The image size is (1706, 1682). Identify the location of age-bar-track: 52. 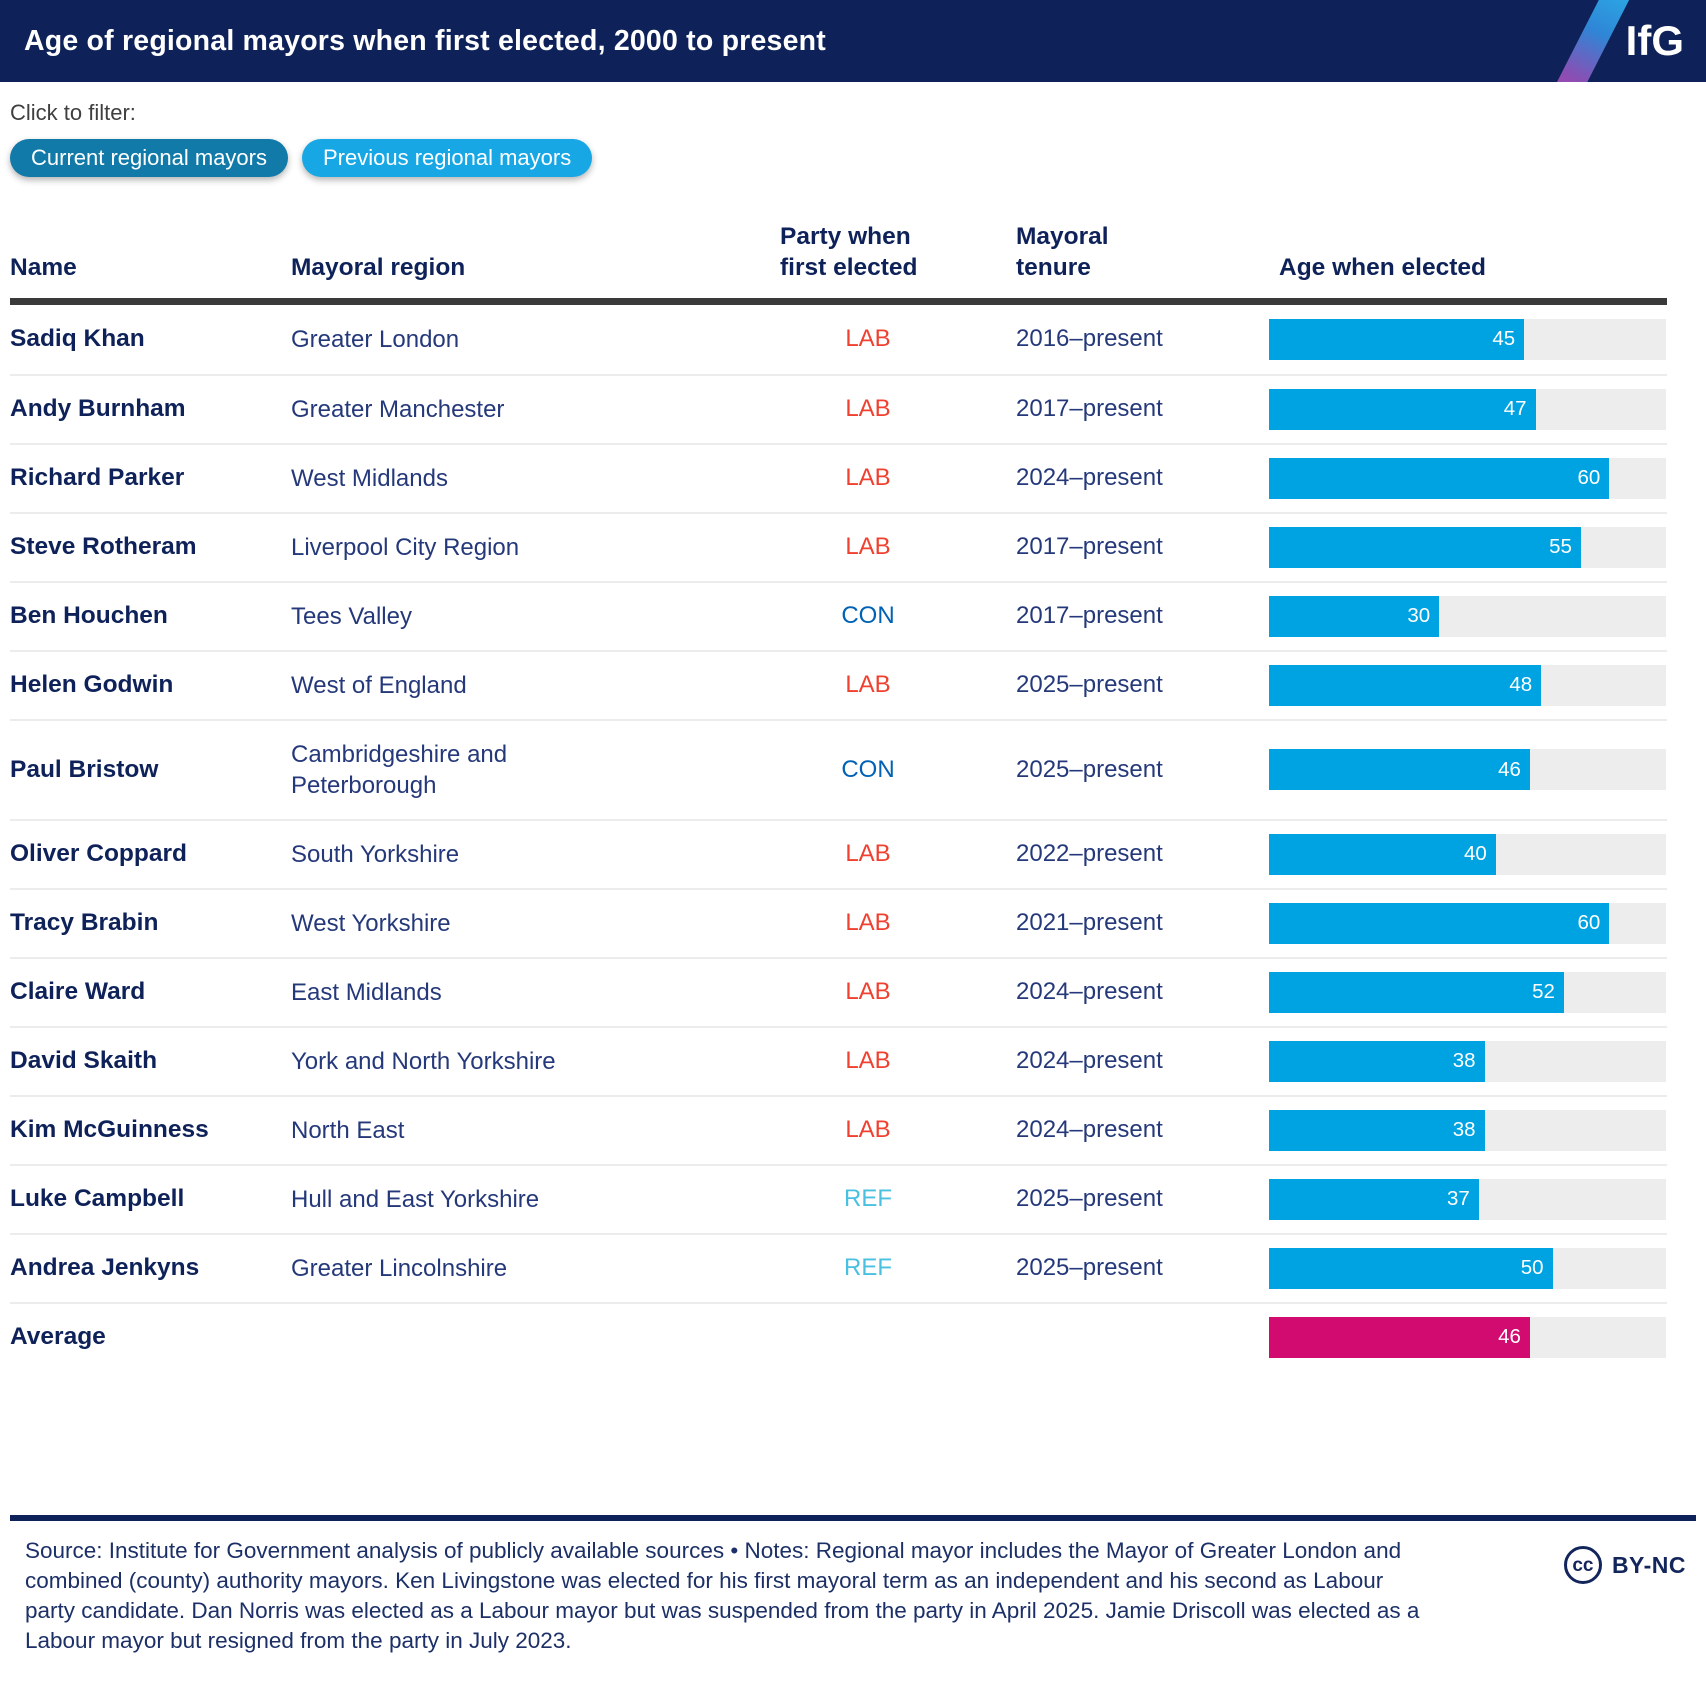
(1467, 992).